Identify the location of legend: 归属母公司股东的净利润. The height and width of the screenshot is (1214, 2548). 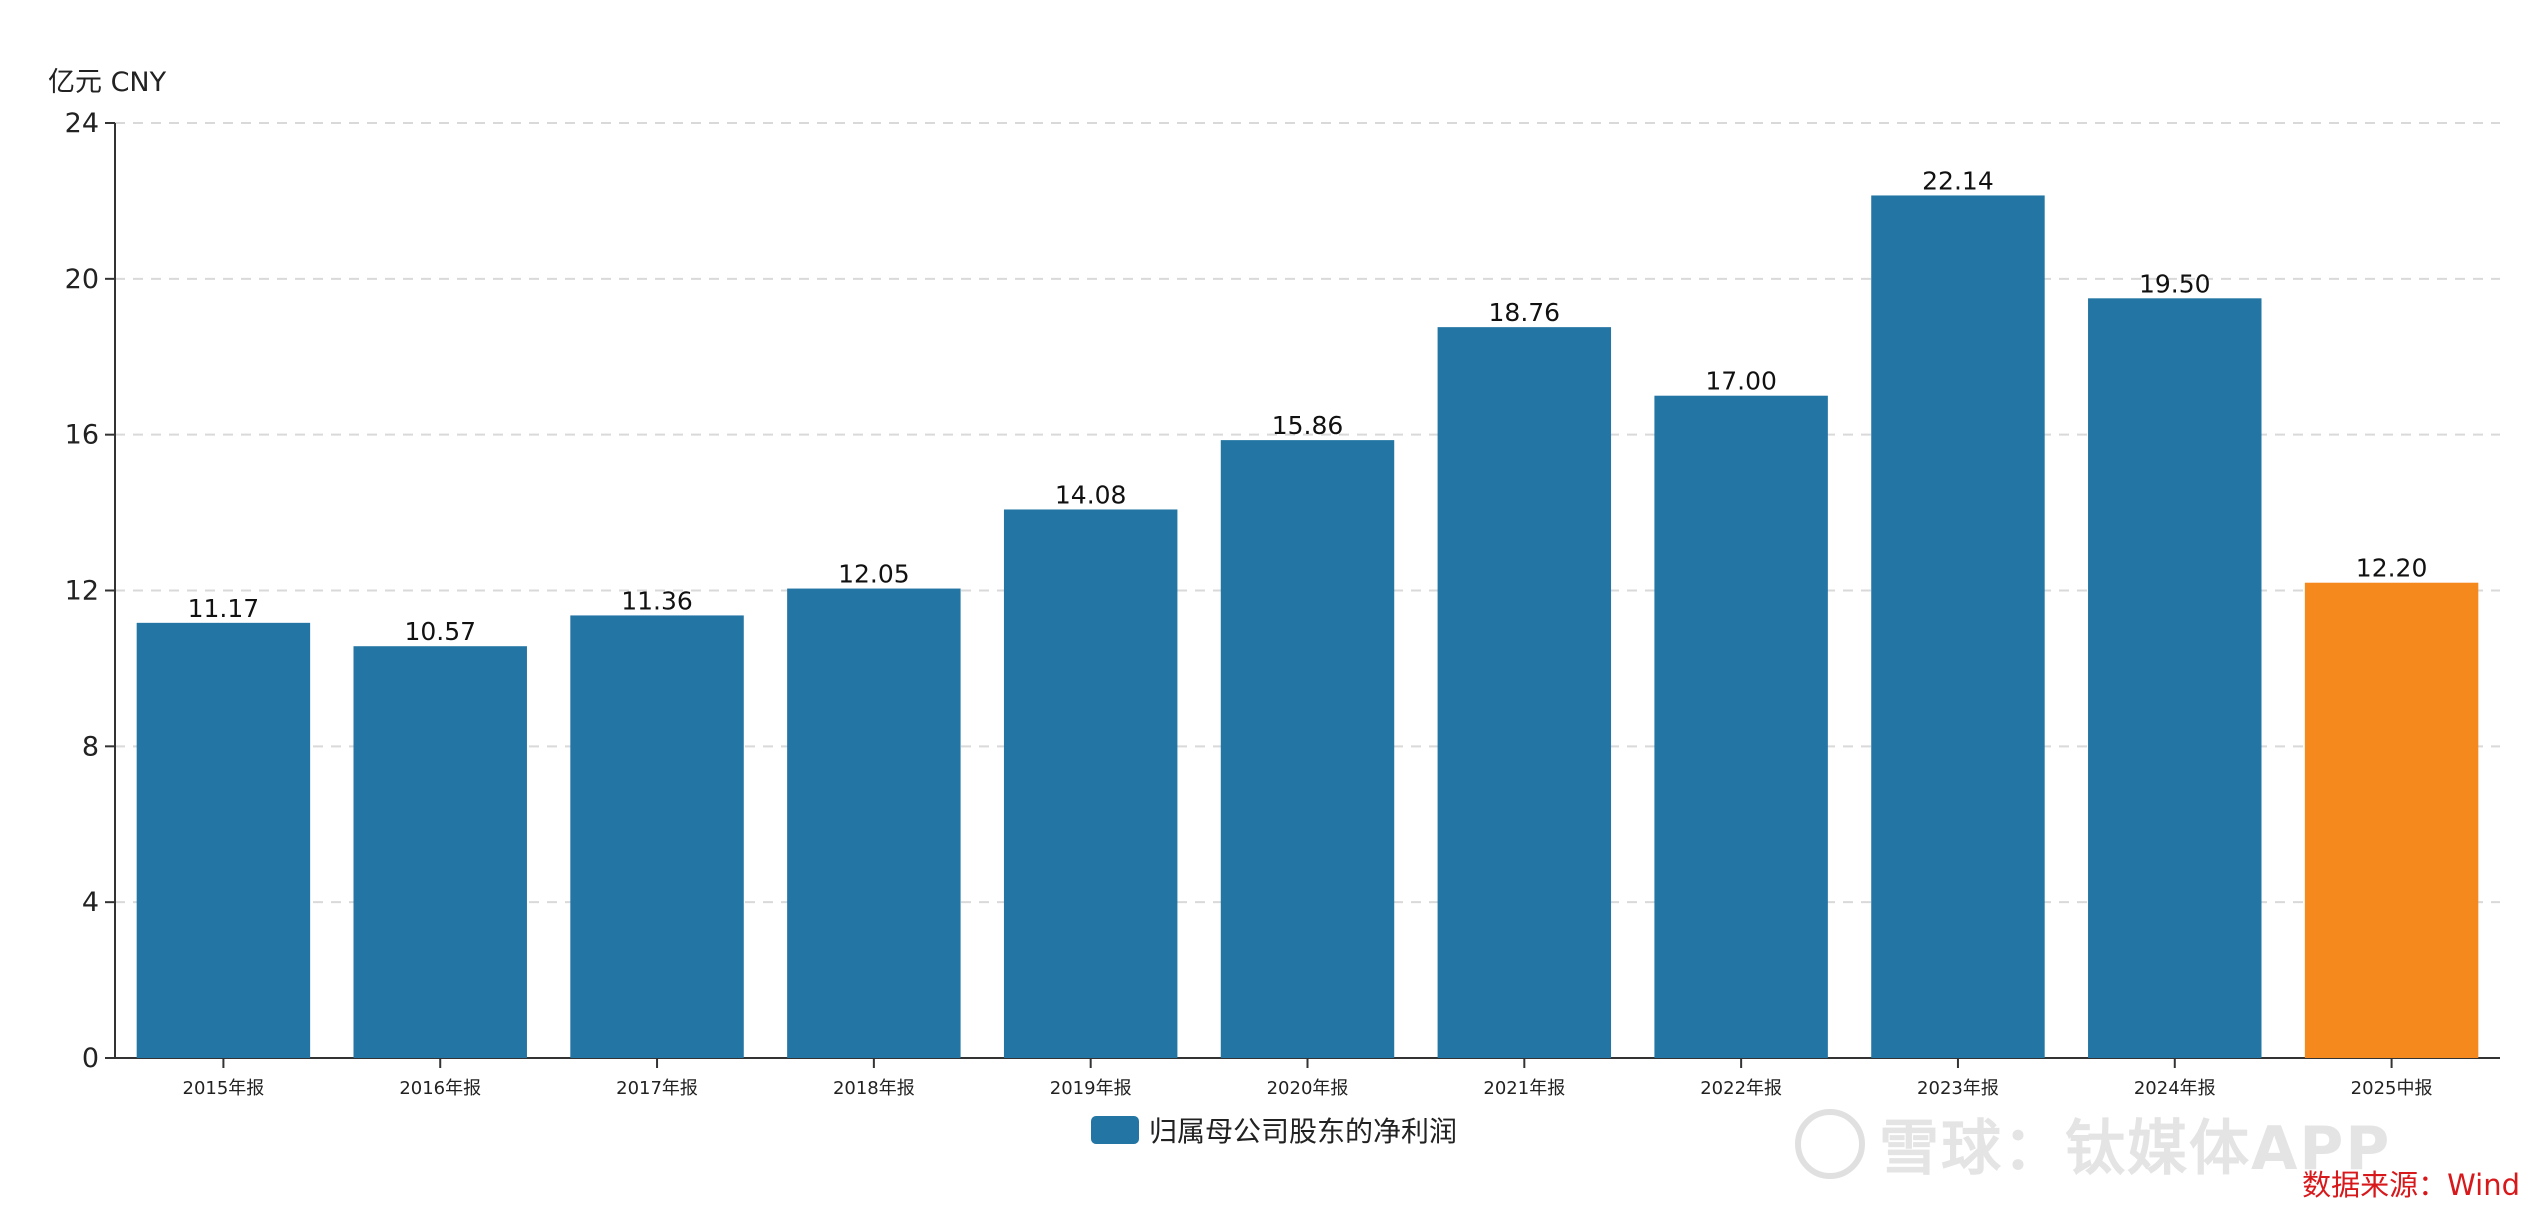
(1274, 1130).